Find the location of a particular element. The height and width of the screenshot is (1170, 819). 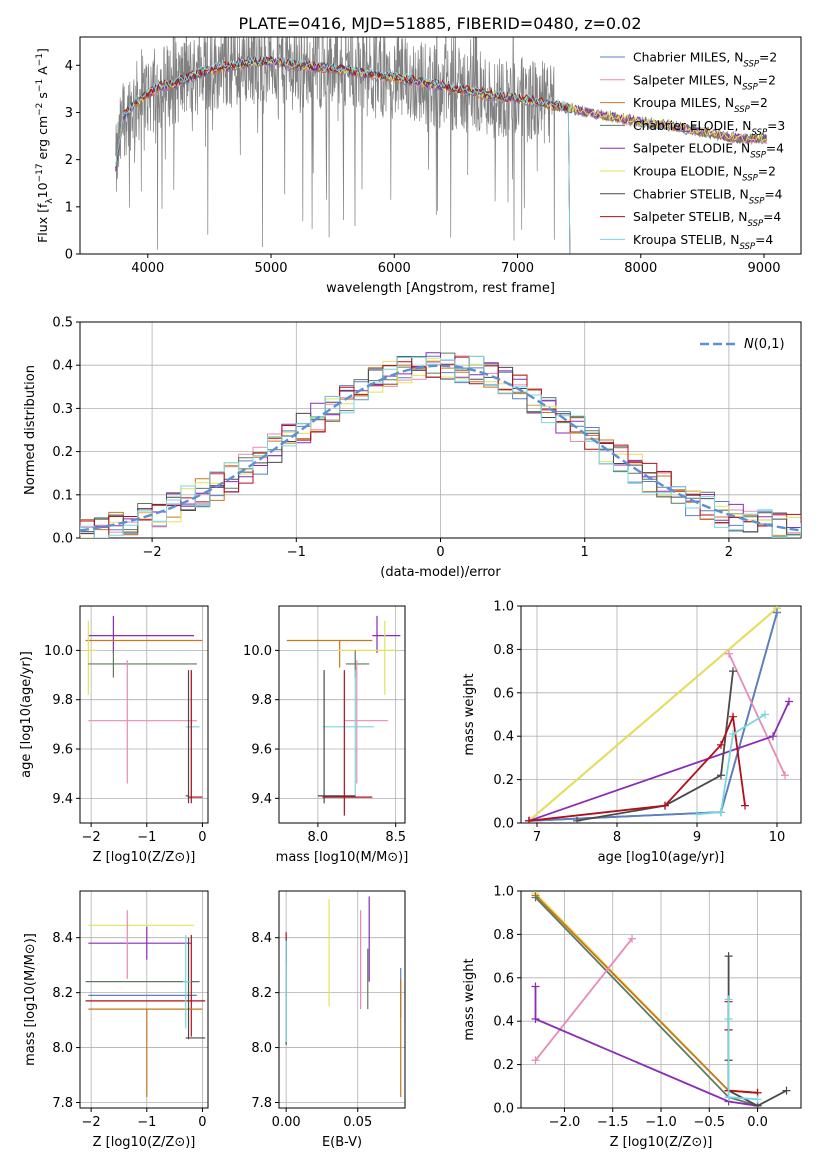

x-tick-label: 10 is located at coordinates (777, 837).